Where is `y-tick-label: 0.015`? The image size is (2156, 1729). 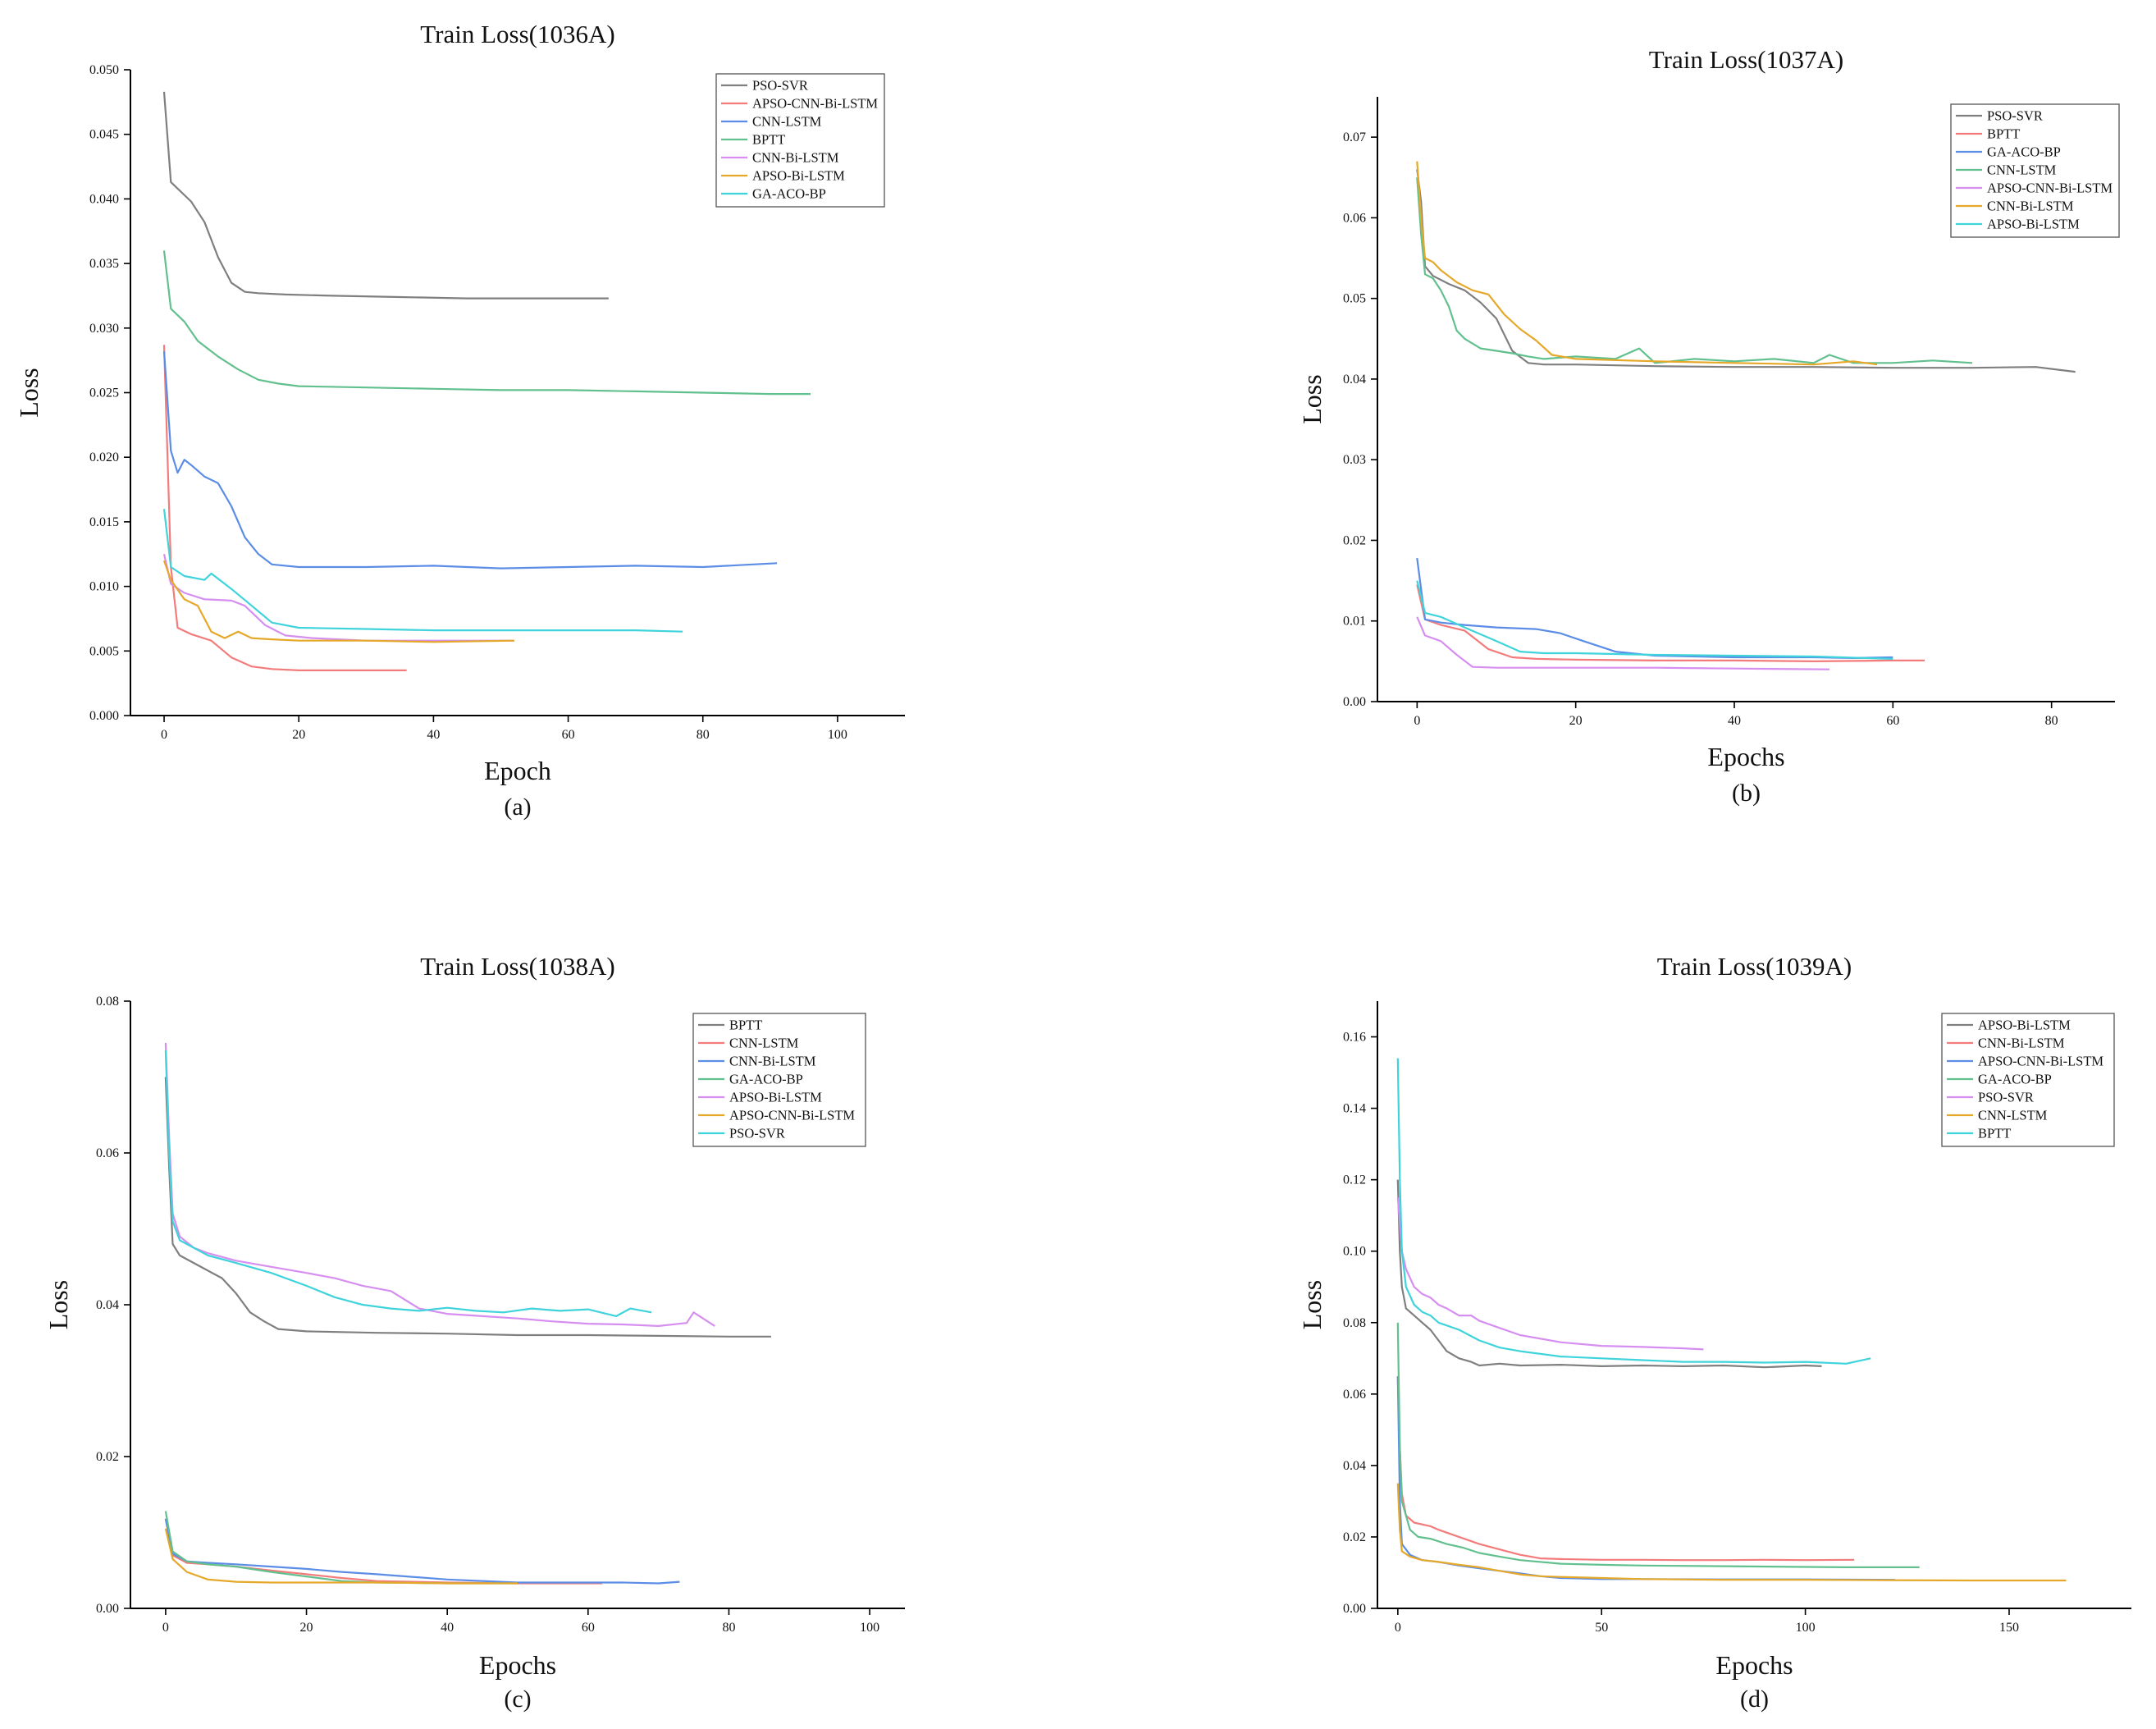 y-tick-label: 0.015 is located at coordinates (104, 522).